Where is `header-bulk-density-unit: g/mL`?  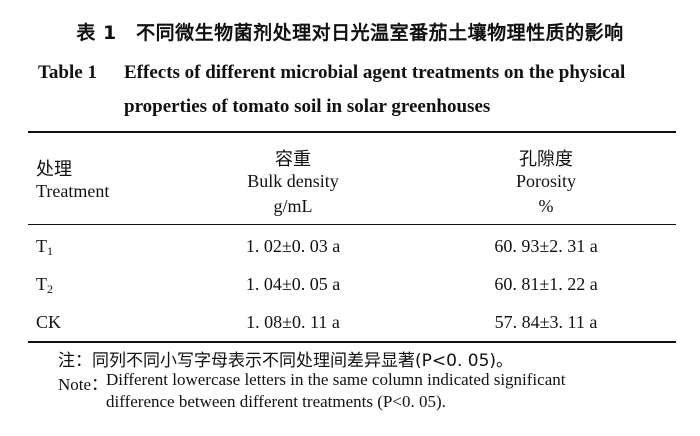
header-bulk-density-unit: g/mL is located at coordinates (293, 206).